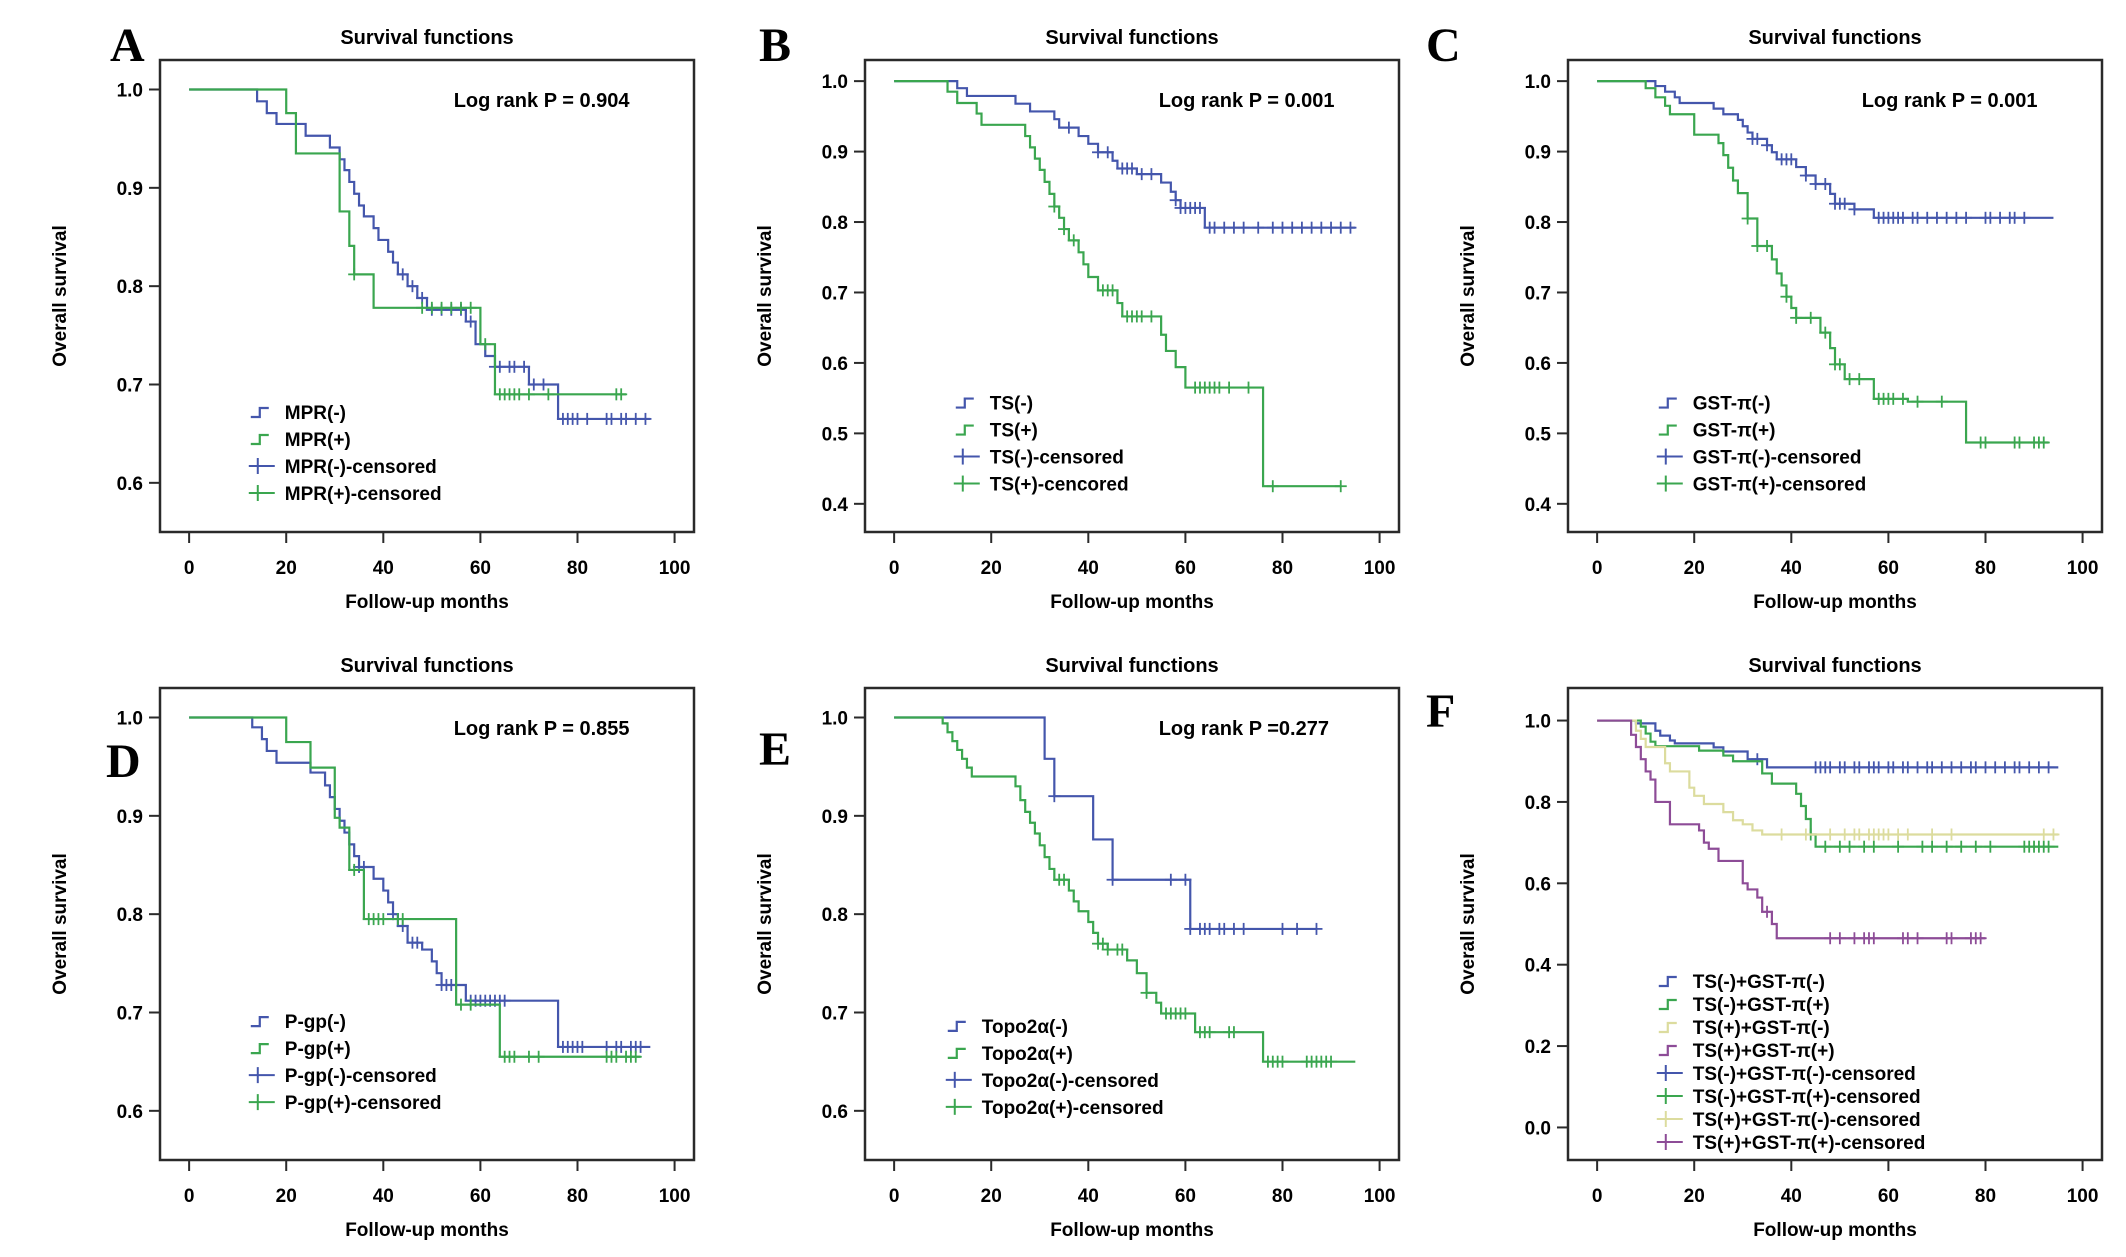 The width and height of the screenshot is (2126, 1257). I want to click on legend-label: TS(-), so click(1011, 404).